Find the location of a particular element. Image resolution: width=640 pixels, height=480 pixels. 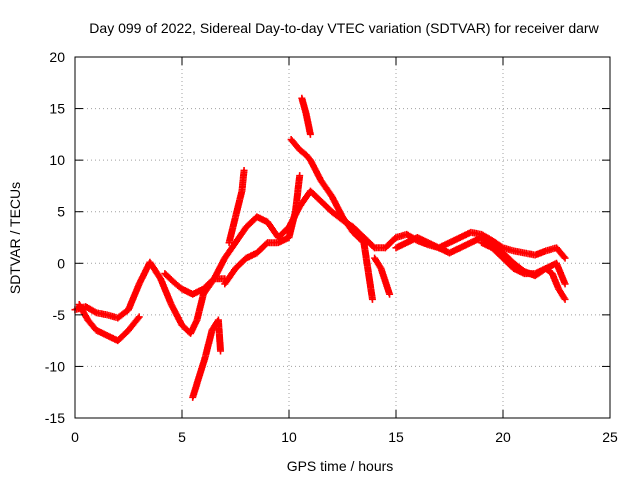

x-tick-label: 5 is located at coordinates (182, 437).